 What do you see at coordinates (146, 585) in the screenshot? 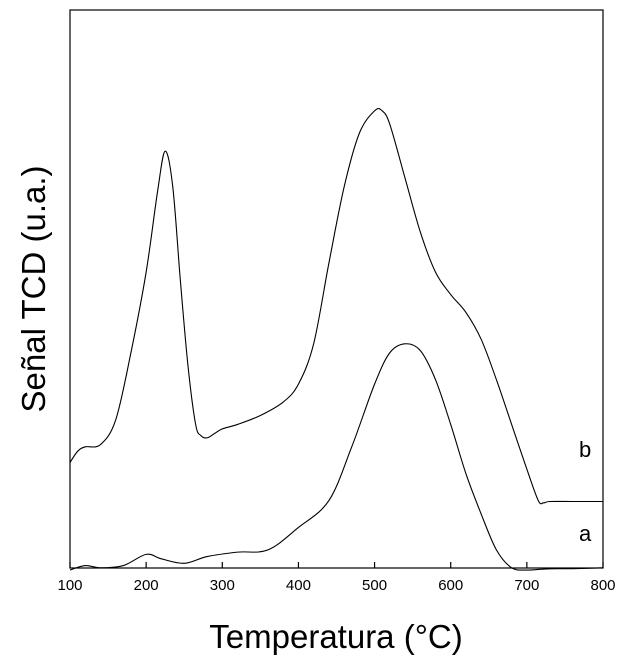
I see `x-tick-label: 200` at bounding box center [146, 585].